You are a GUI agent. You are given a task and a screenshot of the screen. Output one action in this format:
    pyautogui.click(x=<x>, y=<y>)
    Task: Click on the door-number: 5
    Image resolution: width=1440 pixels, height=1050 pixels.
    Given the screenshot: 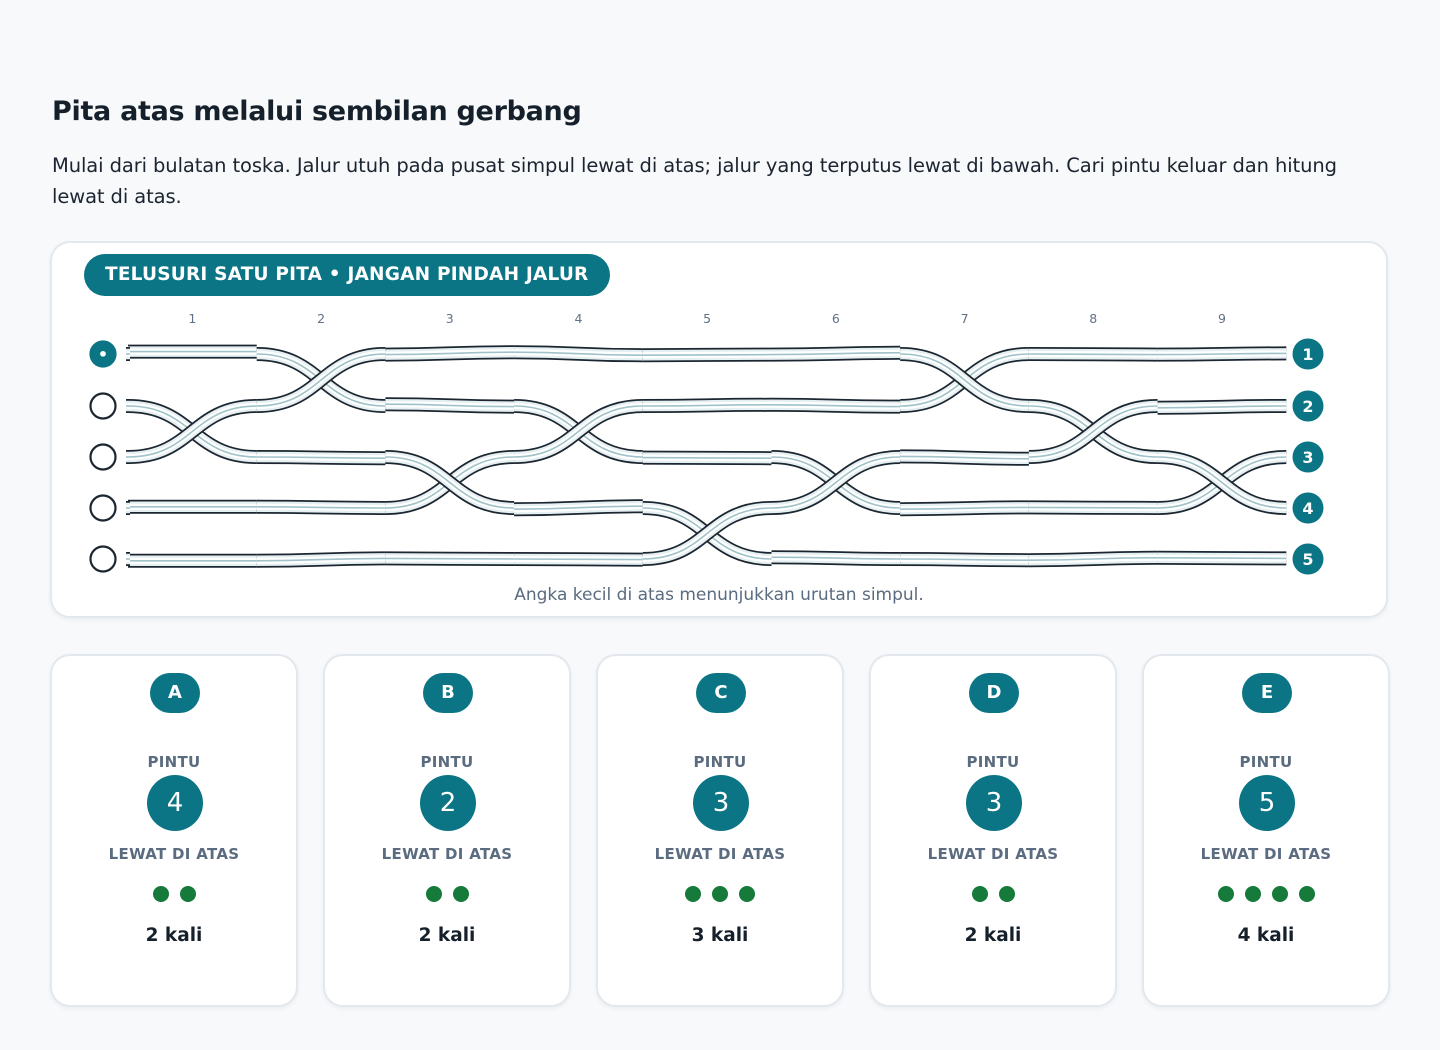 What is the action you would take?
    pyautogui.click(x=1267, y=803)
    